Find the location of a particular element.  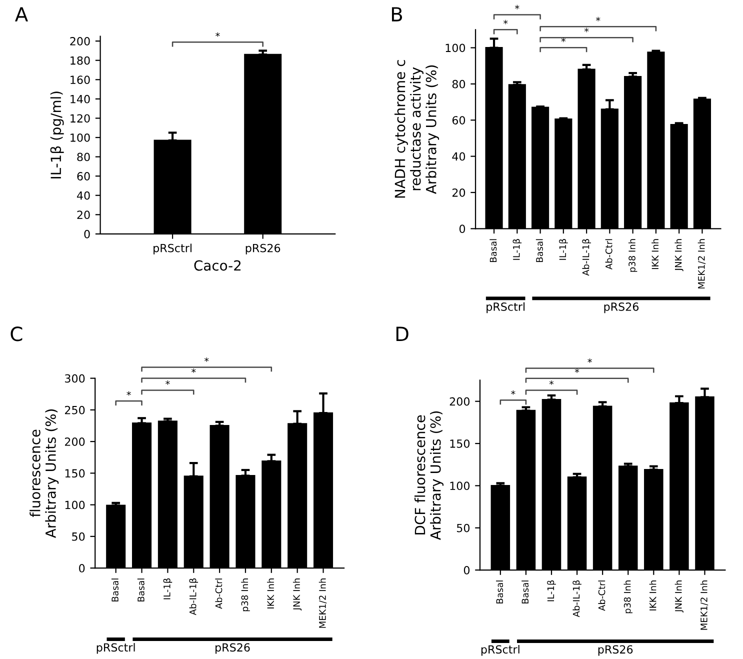

chart-title: C is located at coordinates (16, 334).